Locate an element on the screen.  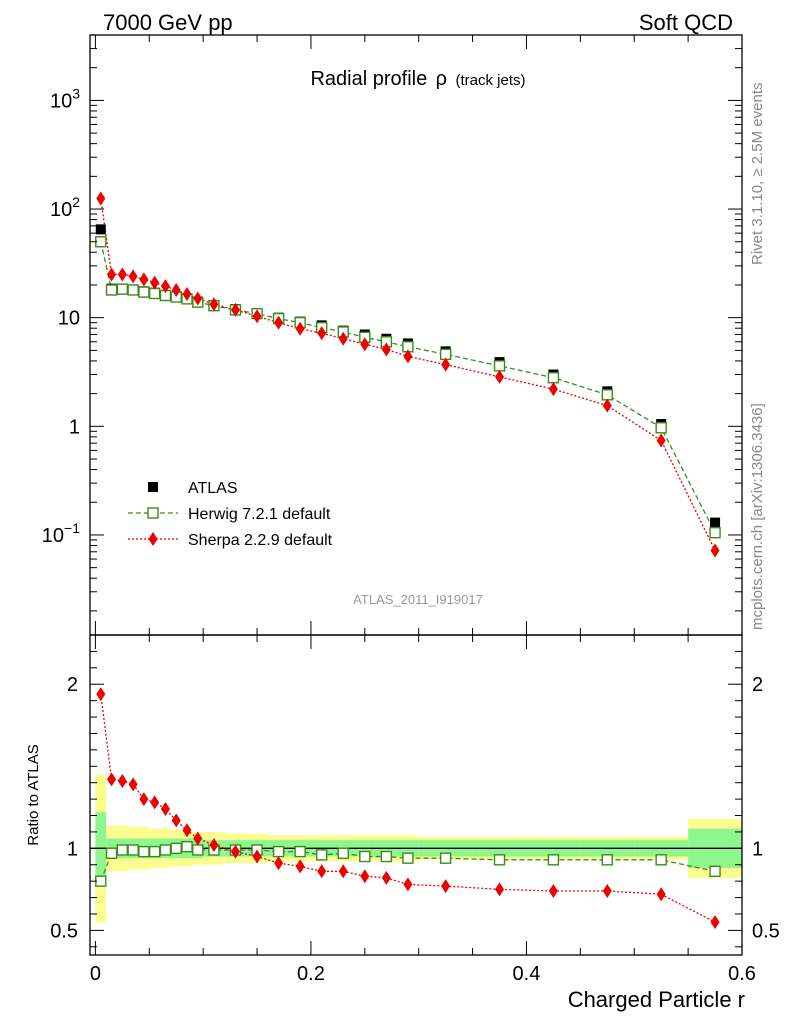
chart-title: Radial profile ρ (track jets) is located at coordinates (417, 79).